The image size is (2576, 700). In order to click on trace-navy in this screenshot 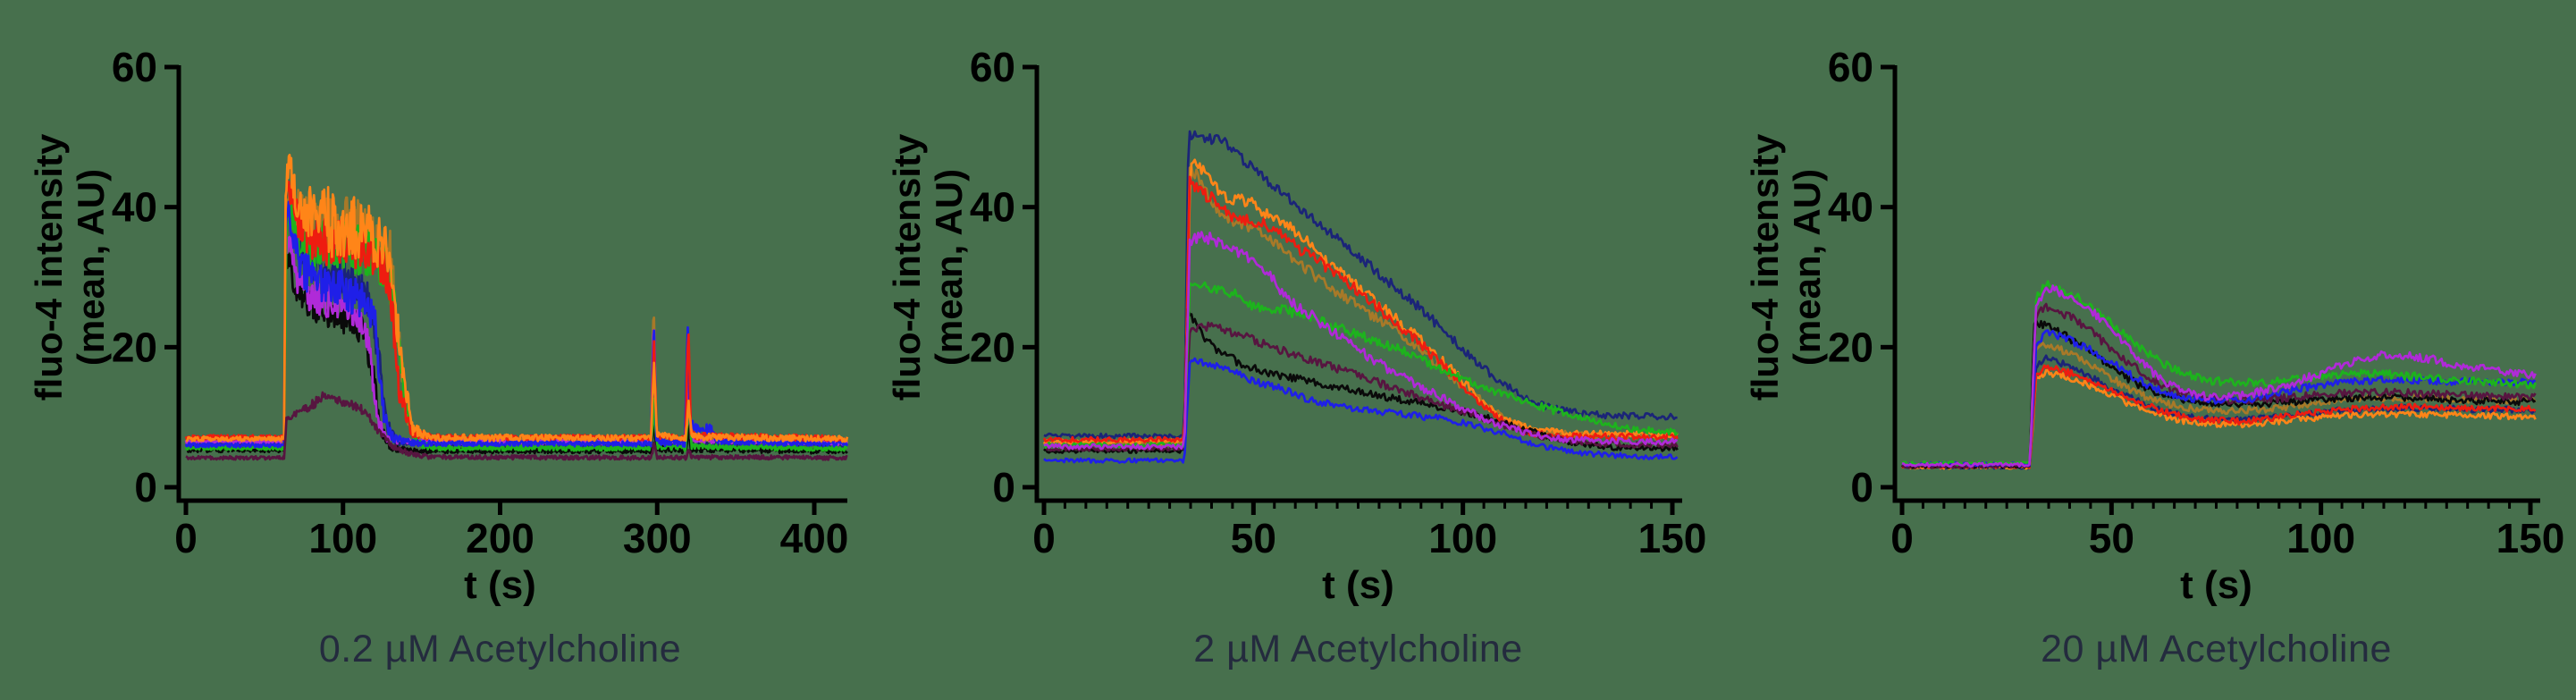, I will do `click(1361, 285)`.